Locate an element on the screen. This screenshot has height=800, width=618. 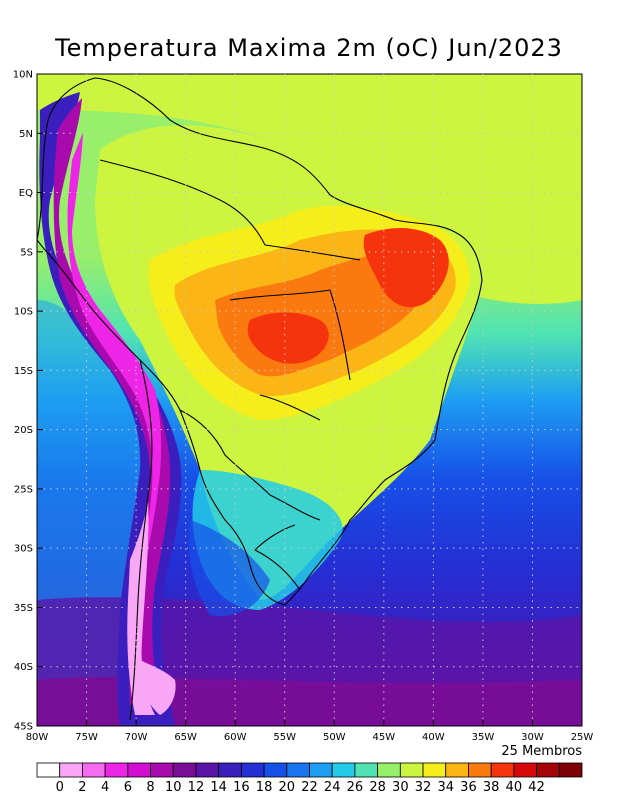
lat-tick-label: 40S is located at coordinates (23, 667).